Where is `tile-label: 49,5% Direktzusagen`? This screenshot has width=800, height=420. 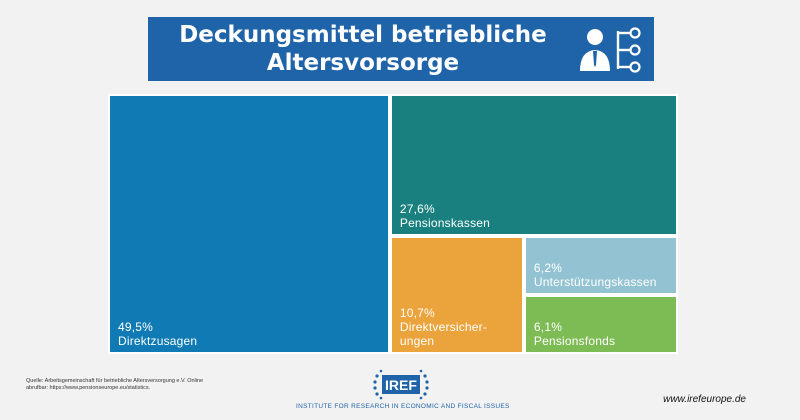 tile-label: 49,5% Direktzusagen is located at coordinates (157, 334).